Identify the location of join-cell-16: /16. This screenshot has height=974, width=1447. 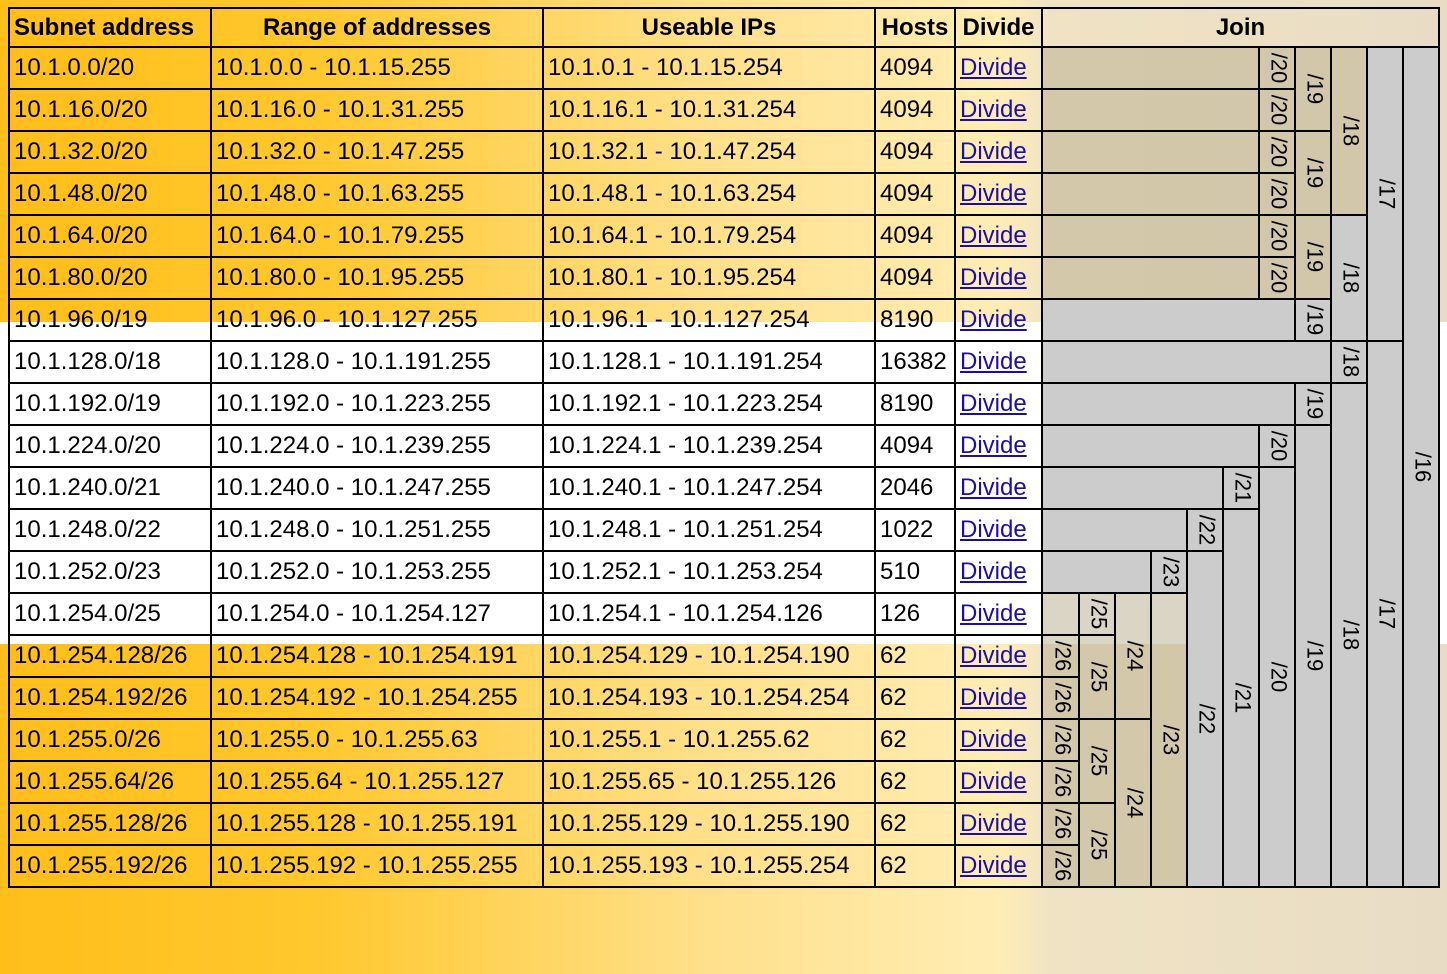
(1421, 467).